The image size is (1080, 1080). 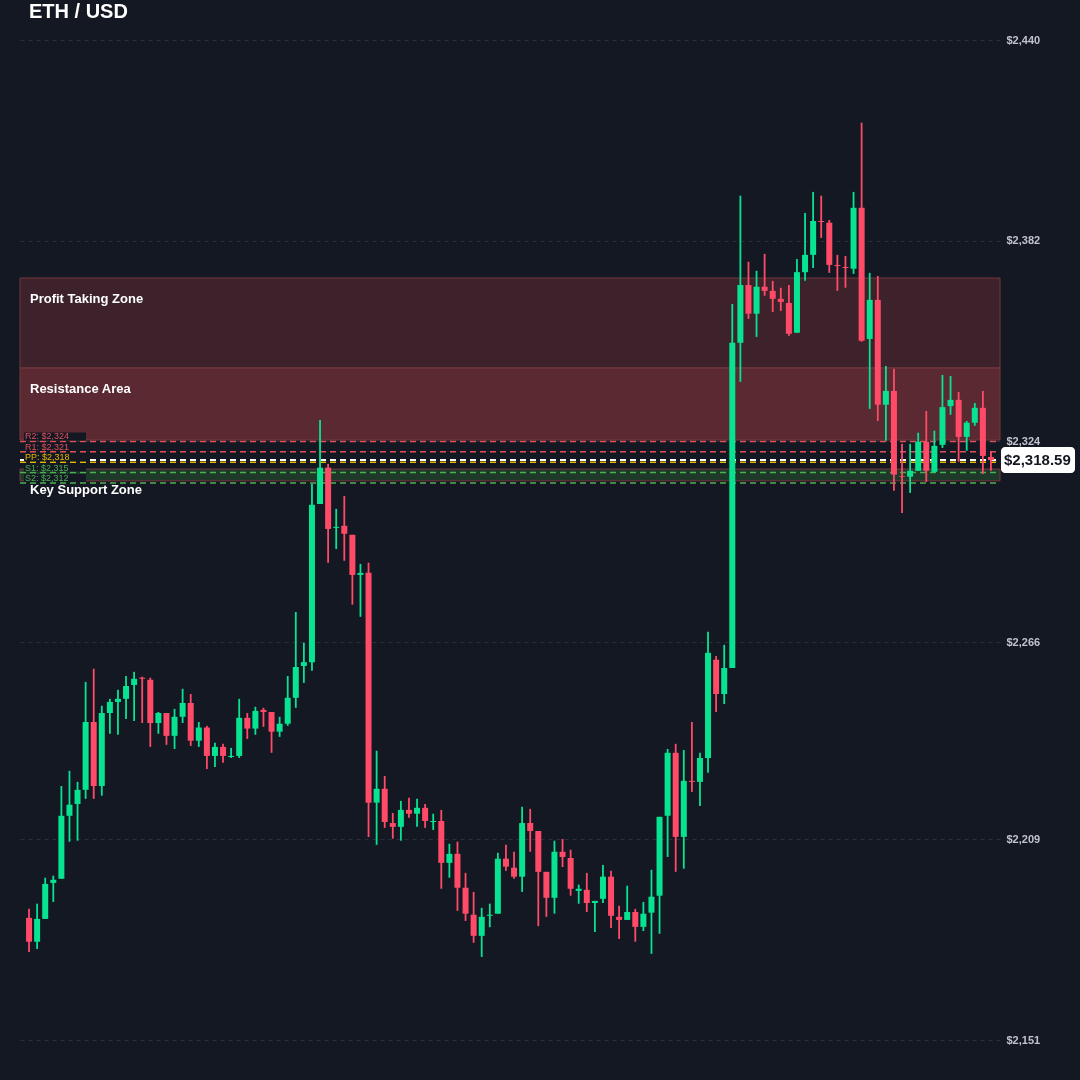 What do you see at coordinates (47, 457) in the screenshot?
I see `ref-line-label: PP: $2,318` at bounding box center [47, 457].